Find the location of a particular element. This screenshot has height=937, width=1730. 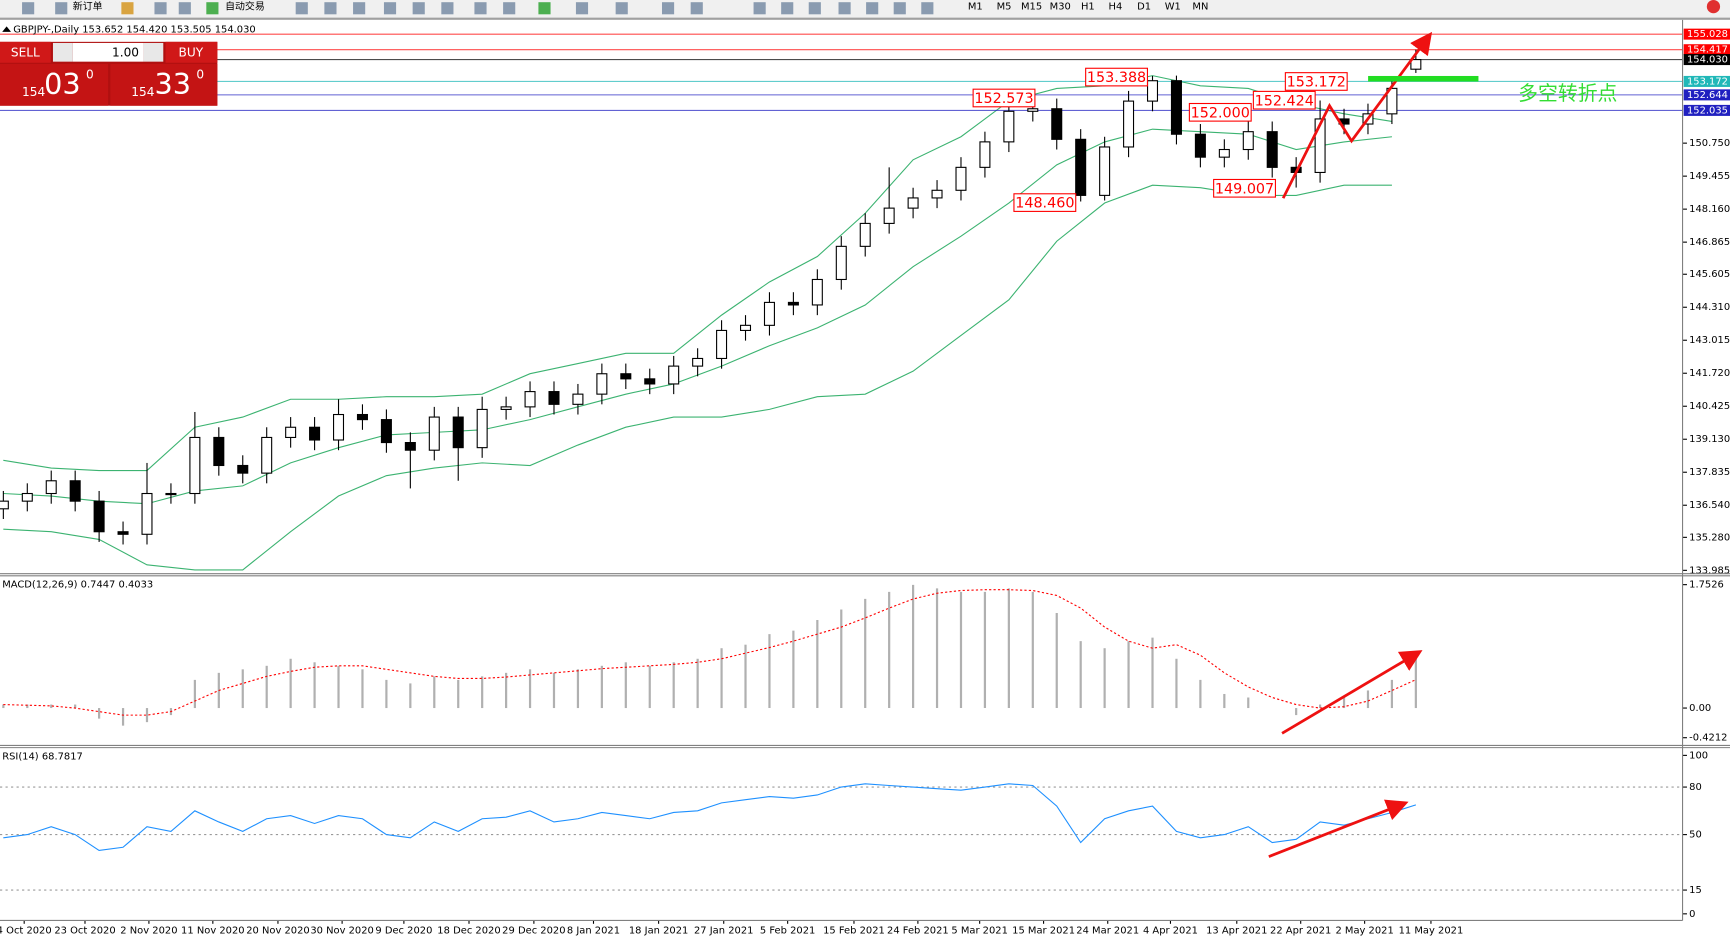

x-tick-label: 22 Apr 2021 is located at coordinates (1300, 930).